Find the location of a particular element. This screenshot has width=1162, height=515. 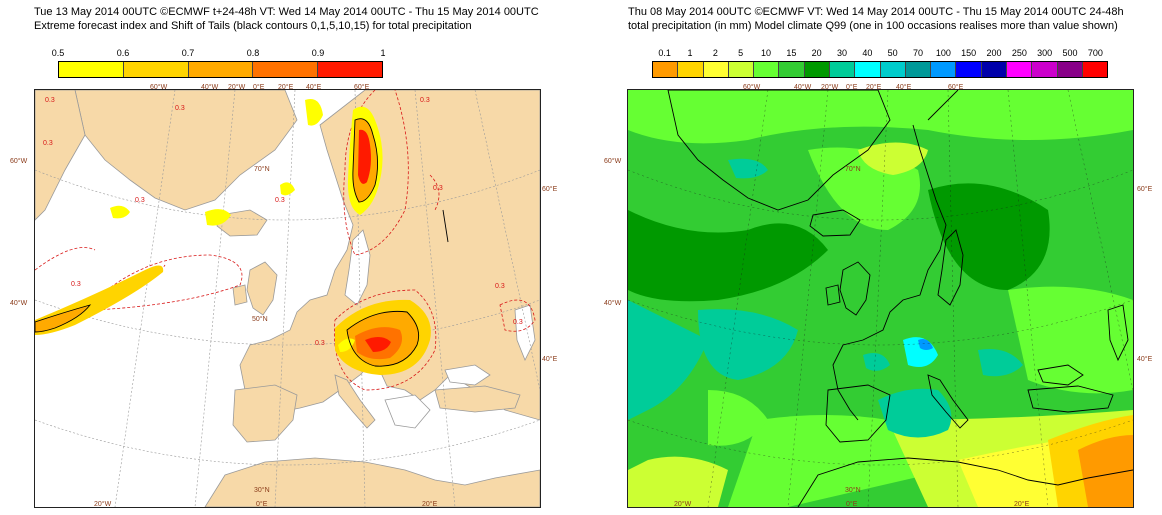

efi-cb-label: 0.5 is located at coordinates (58, 53).